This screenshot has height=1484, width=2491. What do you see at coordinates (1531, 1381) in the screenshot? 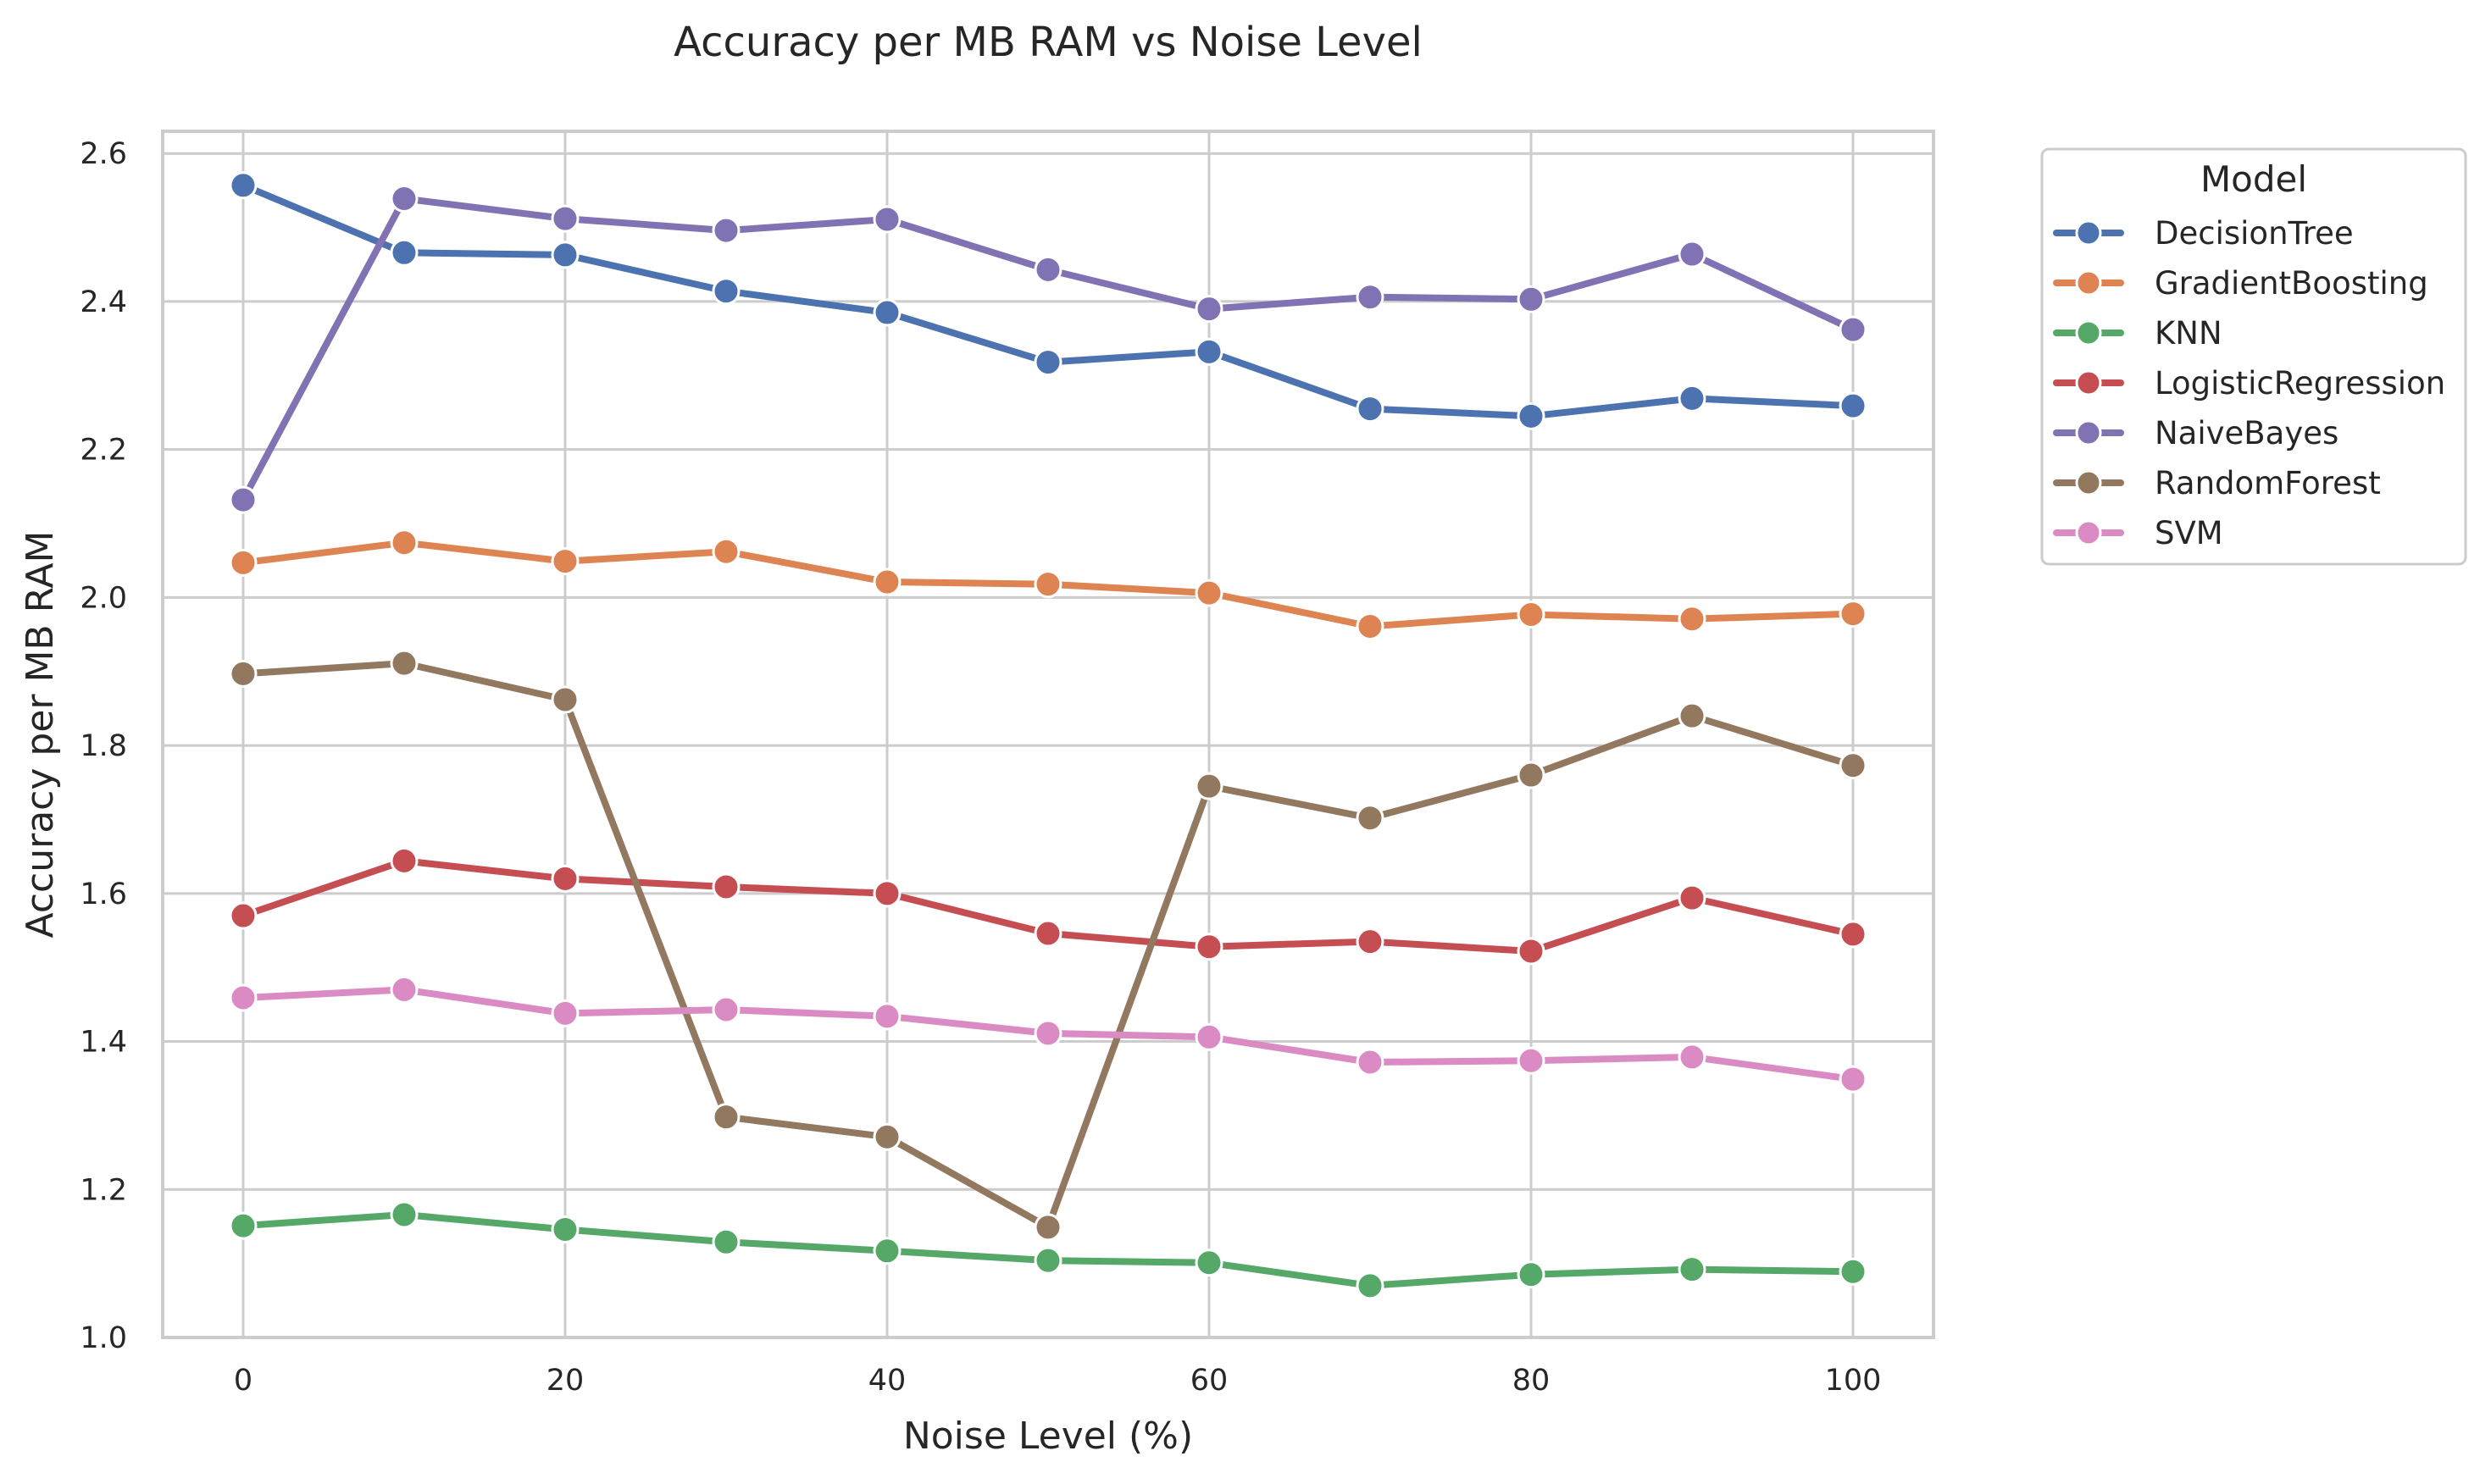
I see `x-tick-label: 80` at bounding box center [1531, 1381].